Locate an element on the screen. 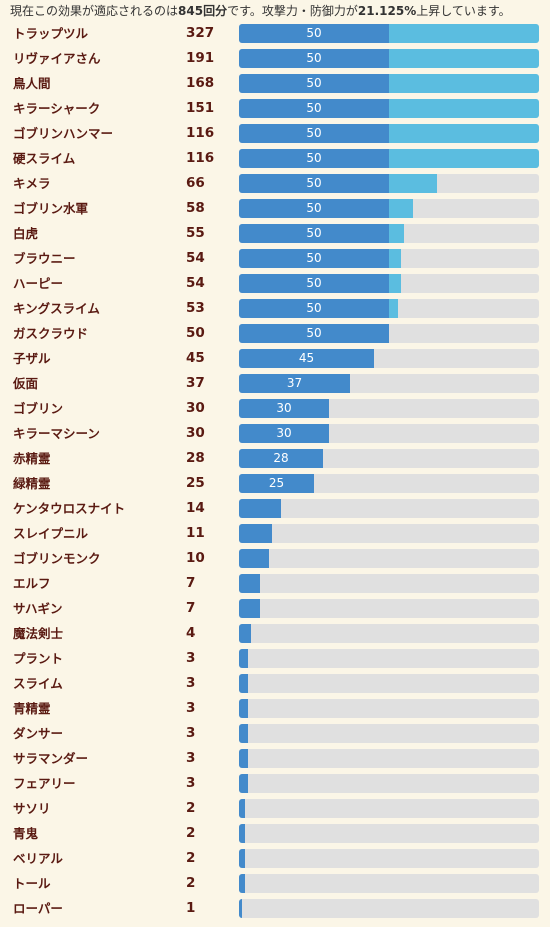 The image size is (550, 927). chart-row: 仮面 37 37 is located at coordinates (275, 383).